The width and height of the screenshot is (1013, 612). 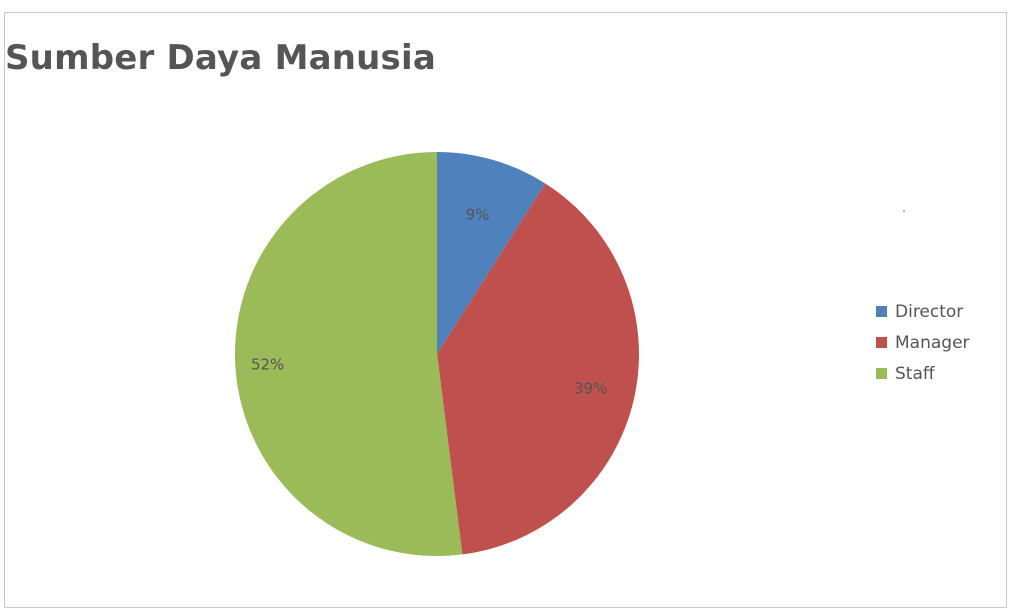 What do you see at coordinates (478, 214) in the screenshot?
I see `data-label-director: 9%` at bounding box center [478, 214].